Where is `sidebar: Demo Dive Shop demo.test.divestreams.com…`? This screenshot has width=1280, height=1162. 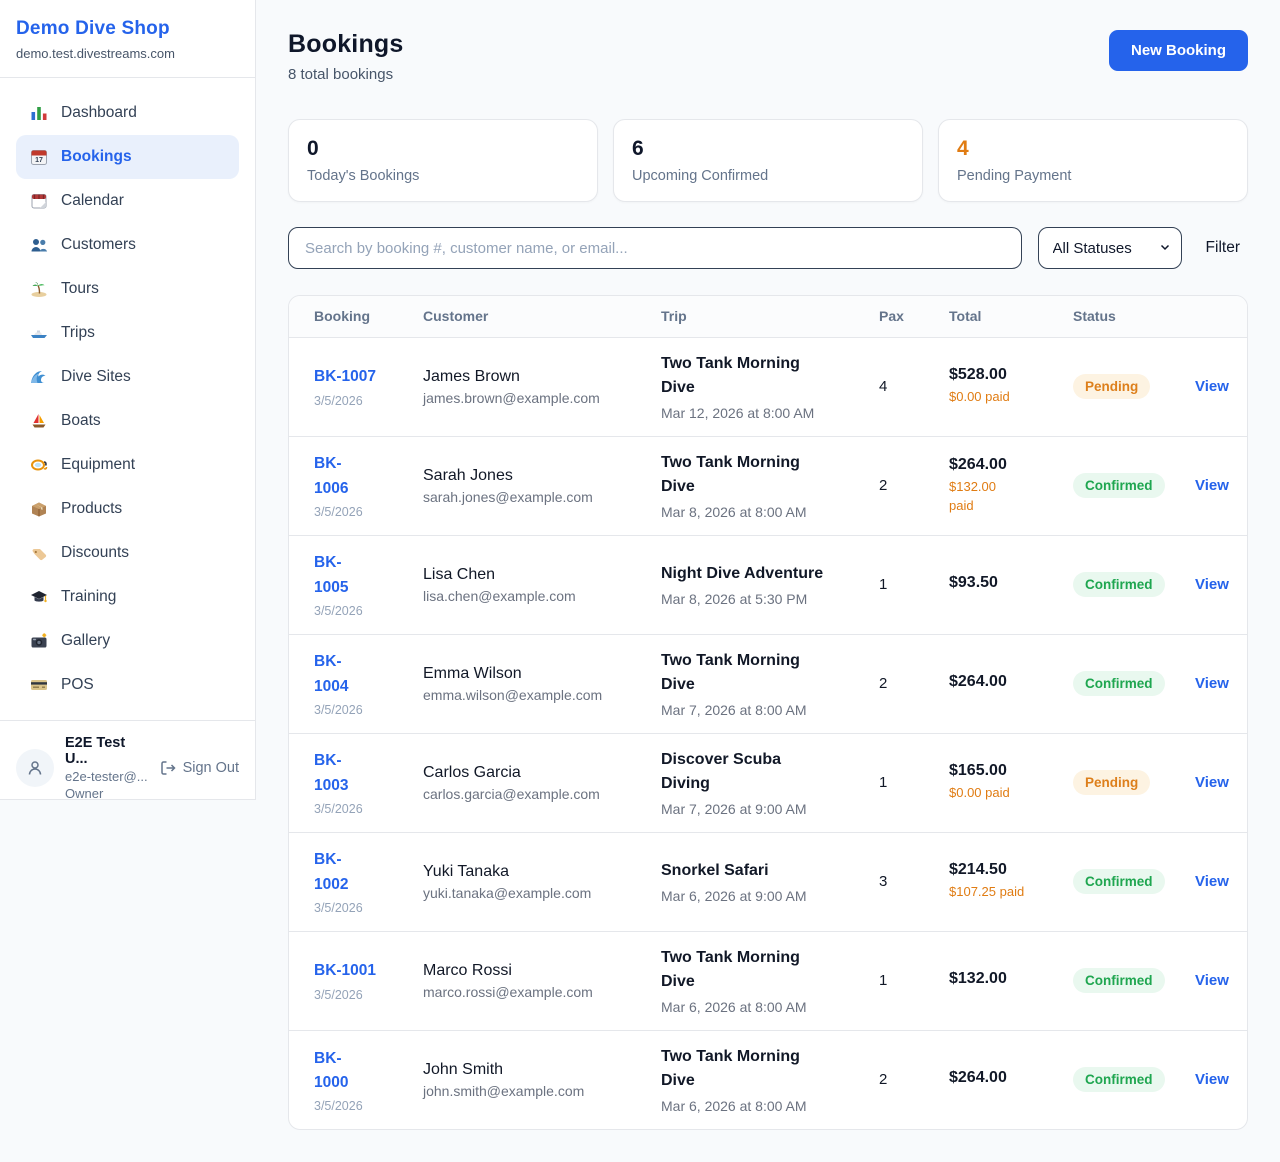
sidebar: Demo Dive Shop demo.test.divestreams.com… is located at coordinates (128, 400).